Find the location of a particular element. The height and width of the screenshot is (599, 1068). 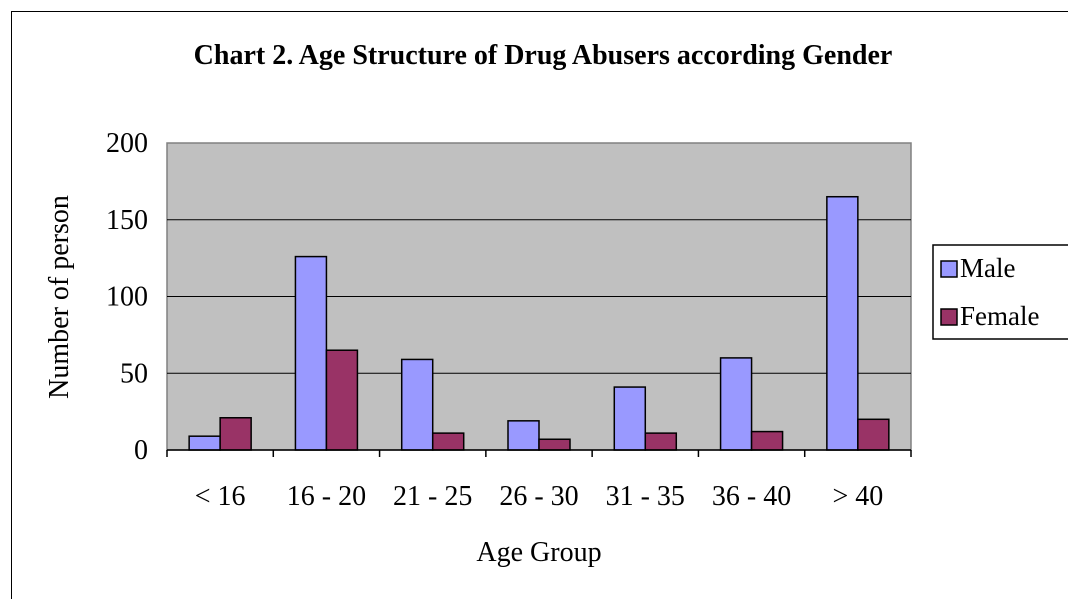

legend-swatch-male is located at coordinates (949, 269).